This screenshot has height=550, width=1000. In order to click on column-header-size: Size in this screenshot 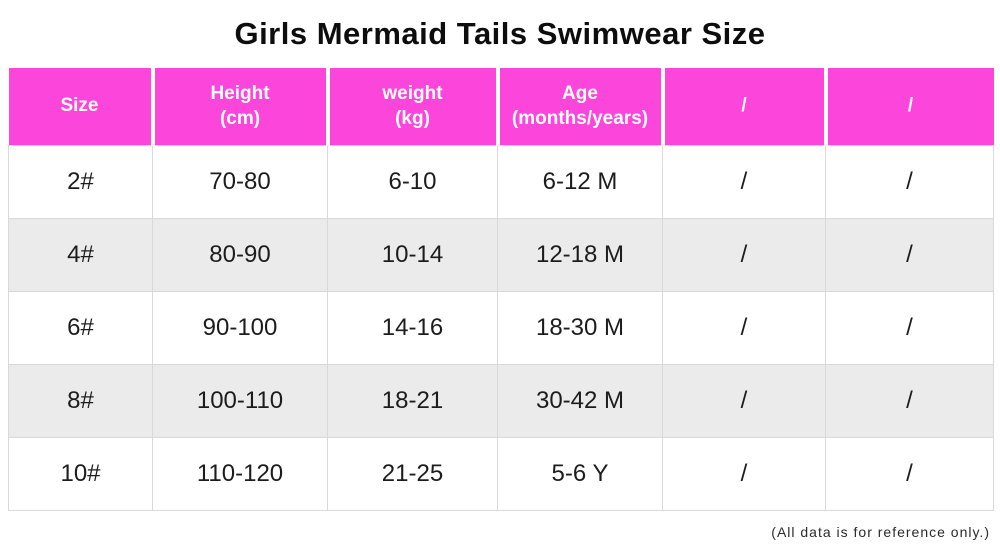, I will do `click(80, 106)`.